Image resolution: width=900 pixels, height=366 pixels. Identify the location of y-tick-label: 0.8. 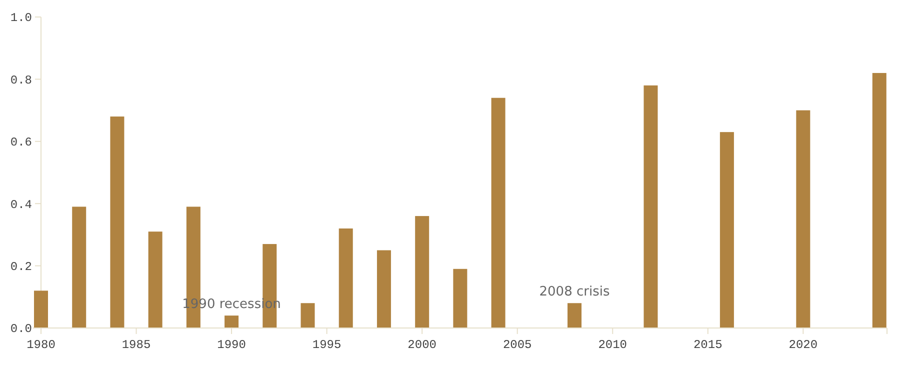
(21, 80).